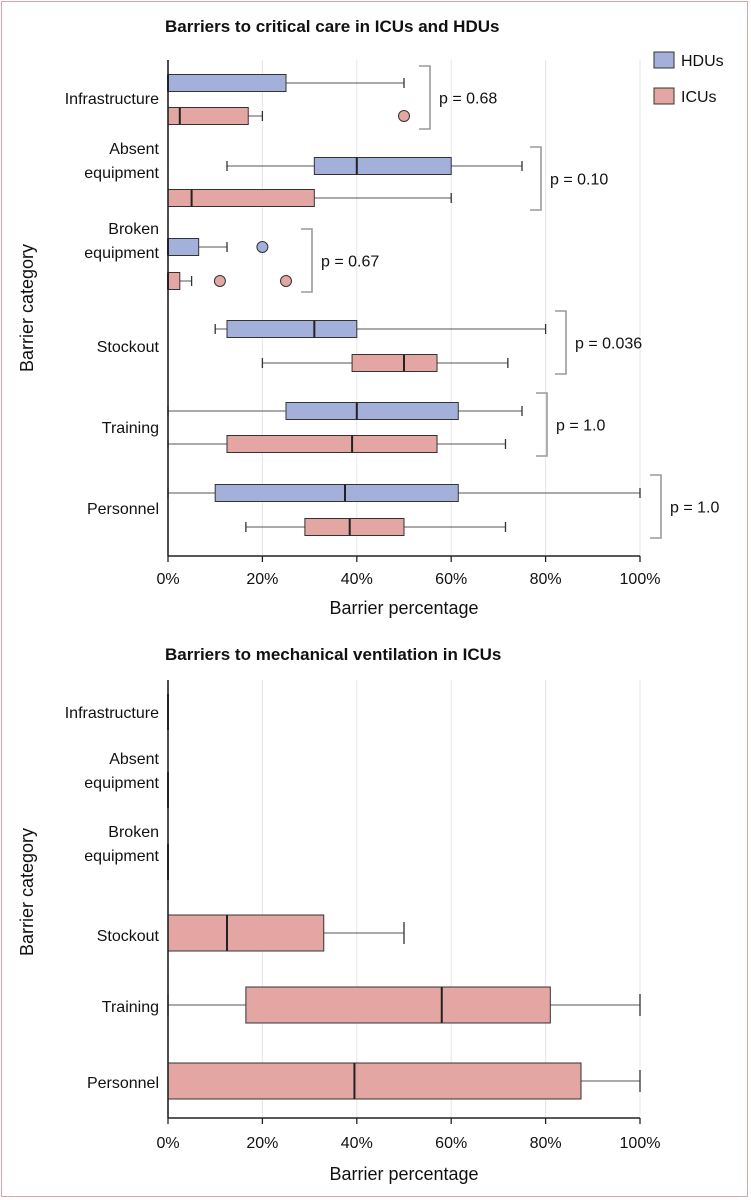 The image size is (751, 1200). Describe the element at coordinates (699, 97) in the screenshot. I see `legend-label: ICUs` at that location.